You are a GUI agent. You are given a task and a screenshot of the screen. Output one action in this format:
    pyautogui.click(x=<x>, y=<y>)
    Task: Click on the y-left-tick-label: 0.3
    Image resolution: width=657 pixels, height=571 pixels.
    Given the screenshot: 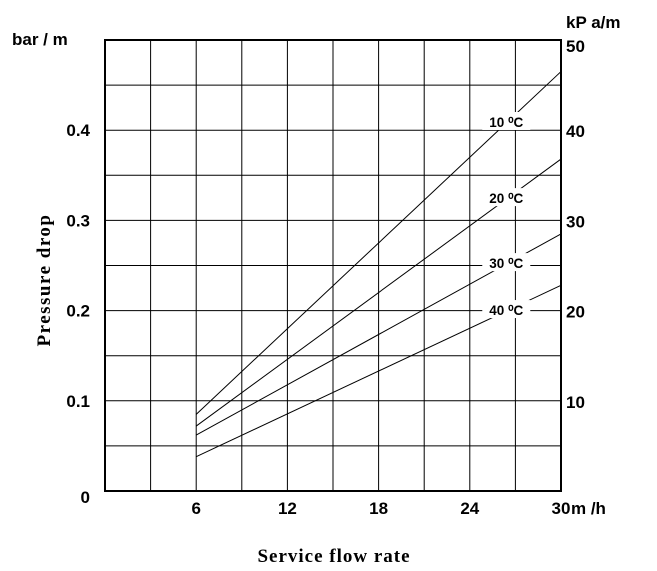 What is the action you would take?
    pyautogui.click(x=78, y=220)
    